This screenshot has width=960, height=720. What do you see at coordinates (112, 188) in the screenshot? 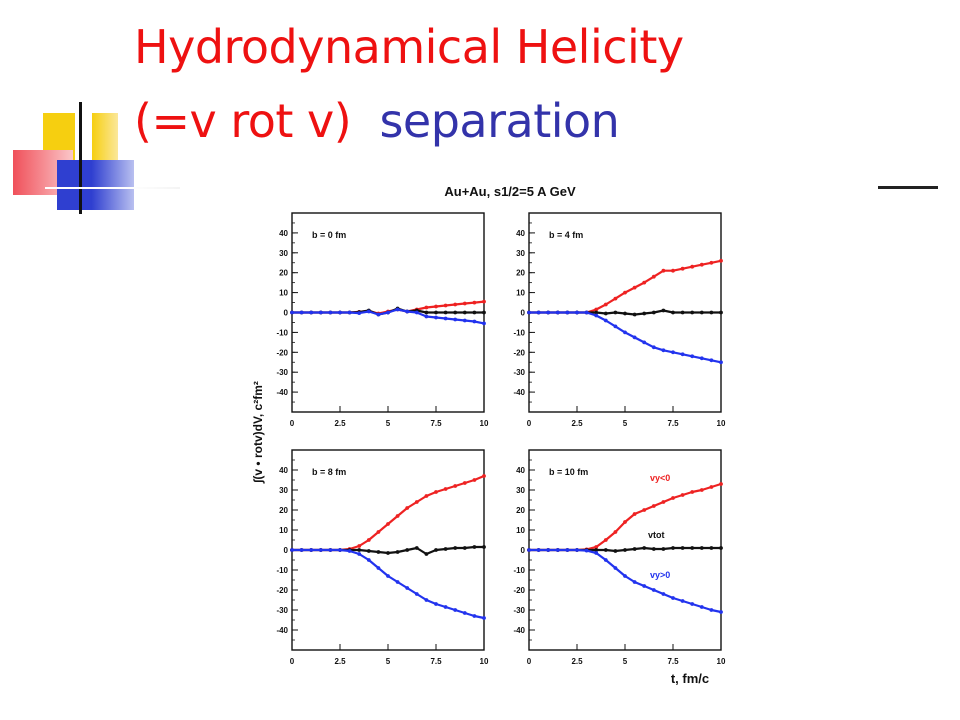
I see `deco-horizontal-line` at bounding box center [112, 188].